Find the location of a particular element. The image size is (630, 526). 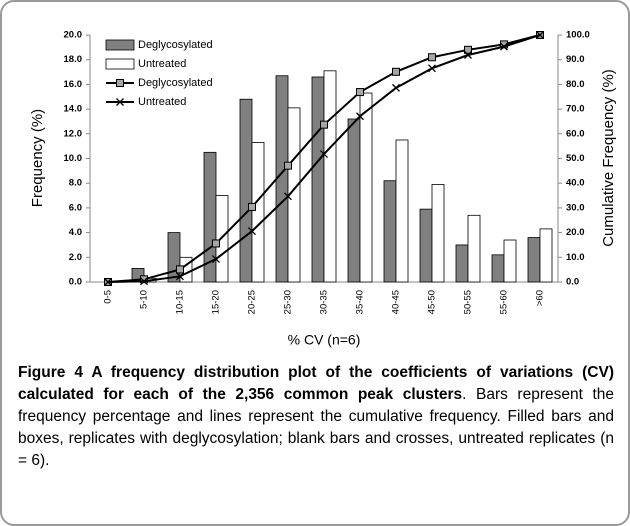

y2-tick-label: 80.0 is located at coordinates (575, 84).